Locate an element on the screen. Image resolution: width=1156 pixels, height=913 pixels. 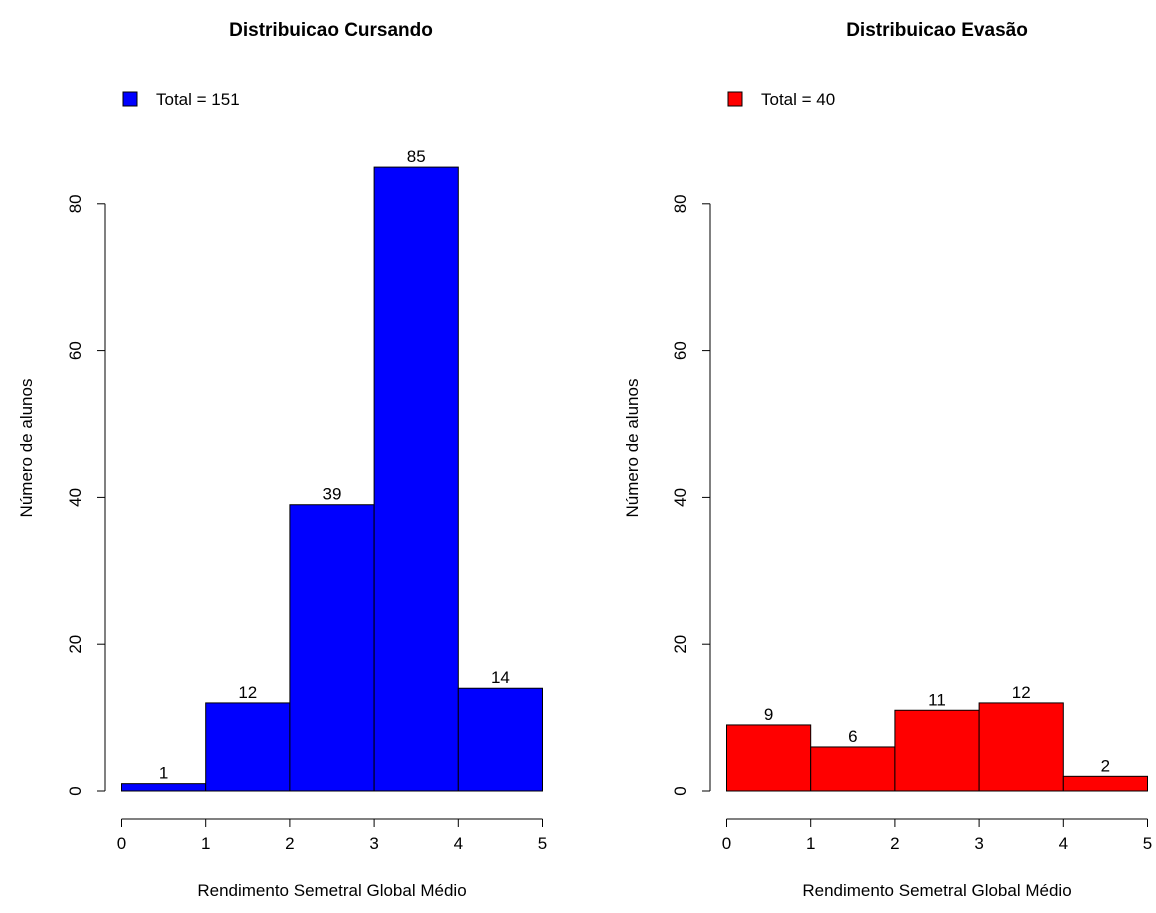
bar-value-label-2: 12 is located at coordinates (247, 692).